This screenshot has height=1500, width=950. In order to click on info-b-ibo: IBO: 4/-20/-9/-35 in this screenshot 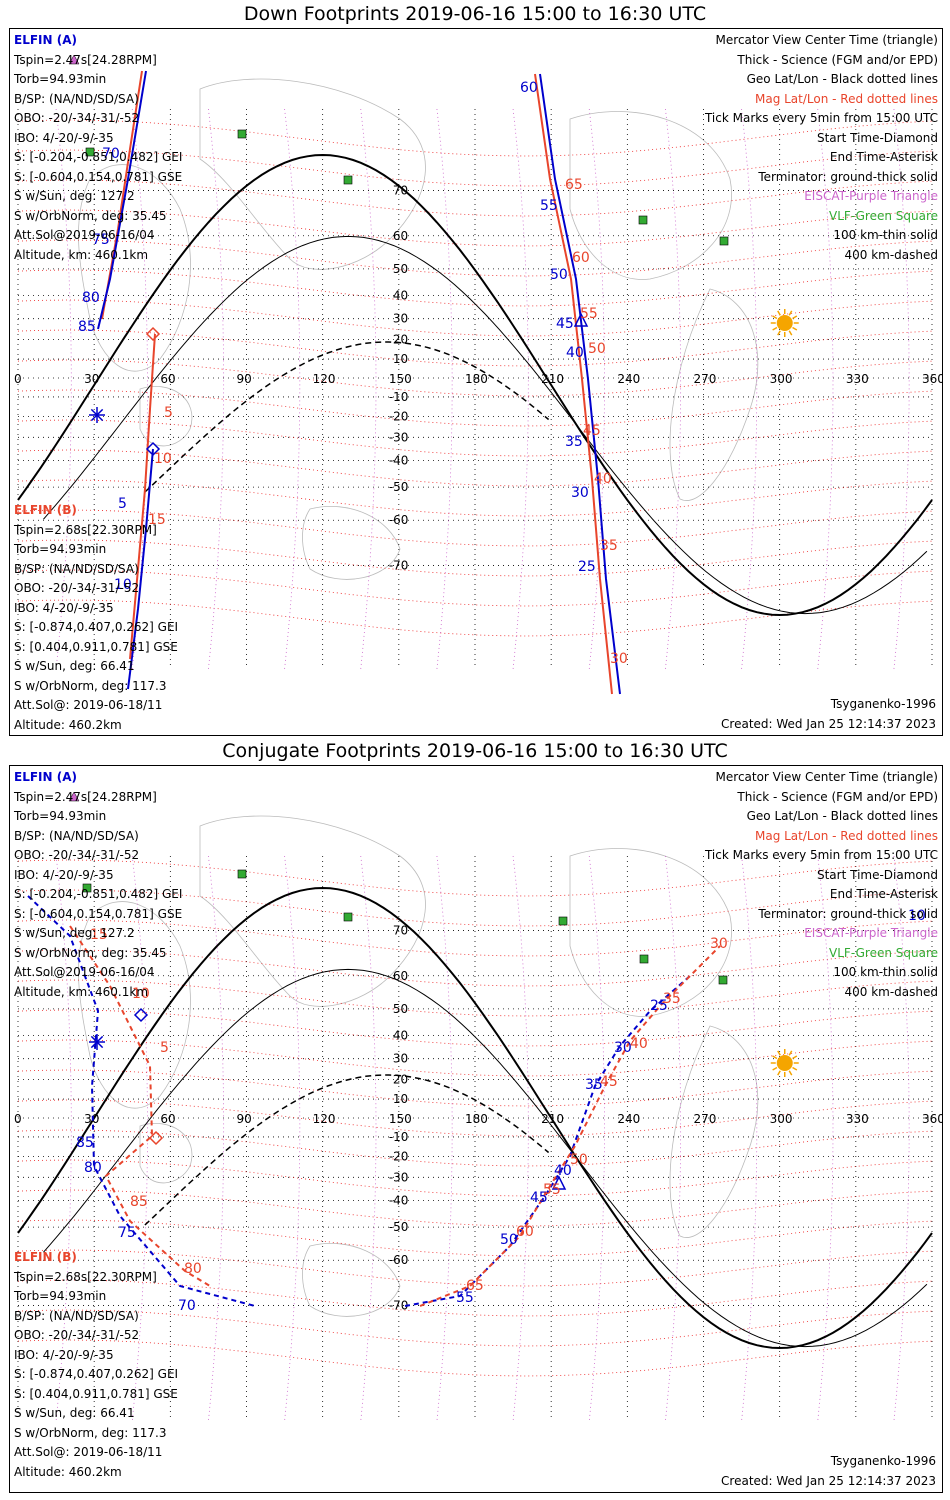, I will do `click(64, 1354)`.